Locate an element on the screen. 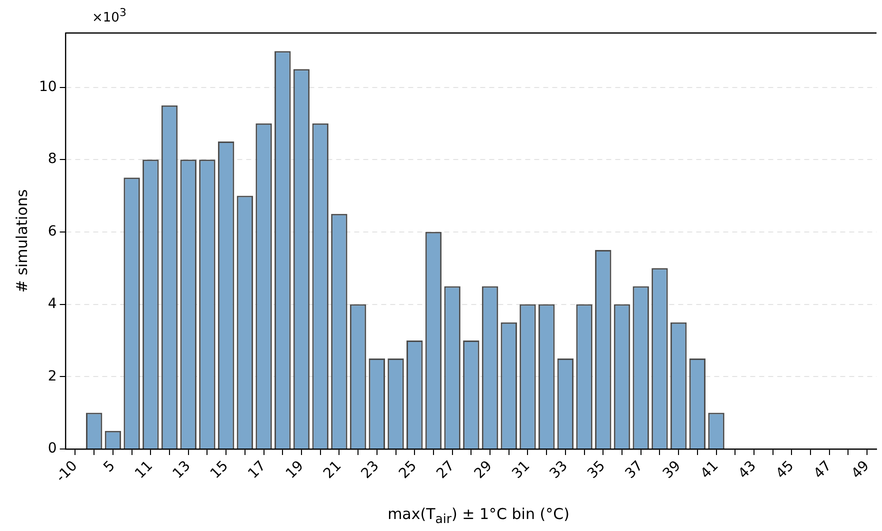  text: ×10$^{3}$ is located at coordinates (109, 16).